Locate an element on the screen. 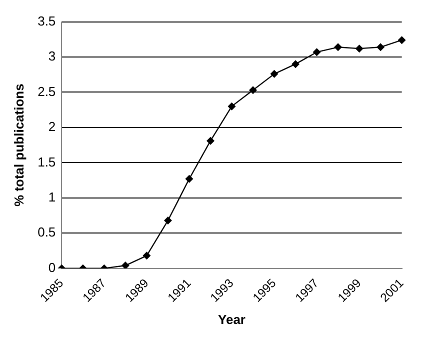 The image size is (423, 340). y-tick-label: 3.5 is located at coordinates (47, 20).